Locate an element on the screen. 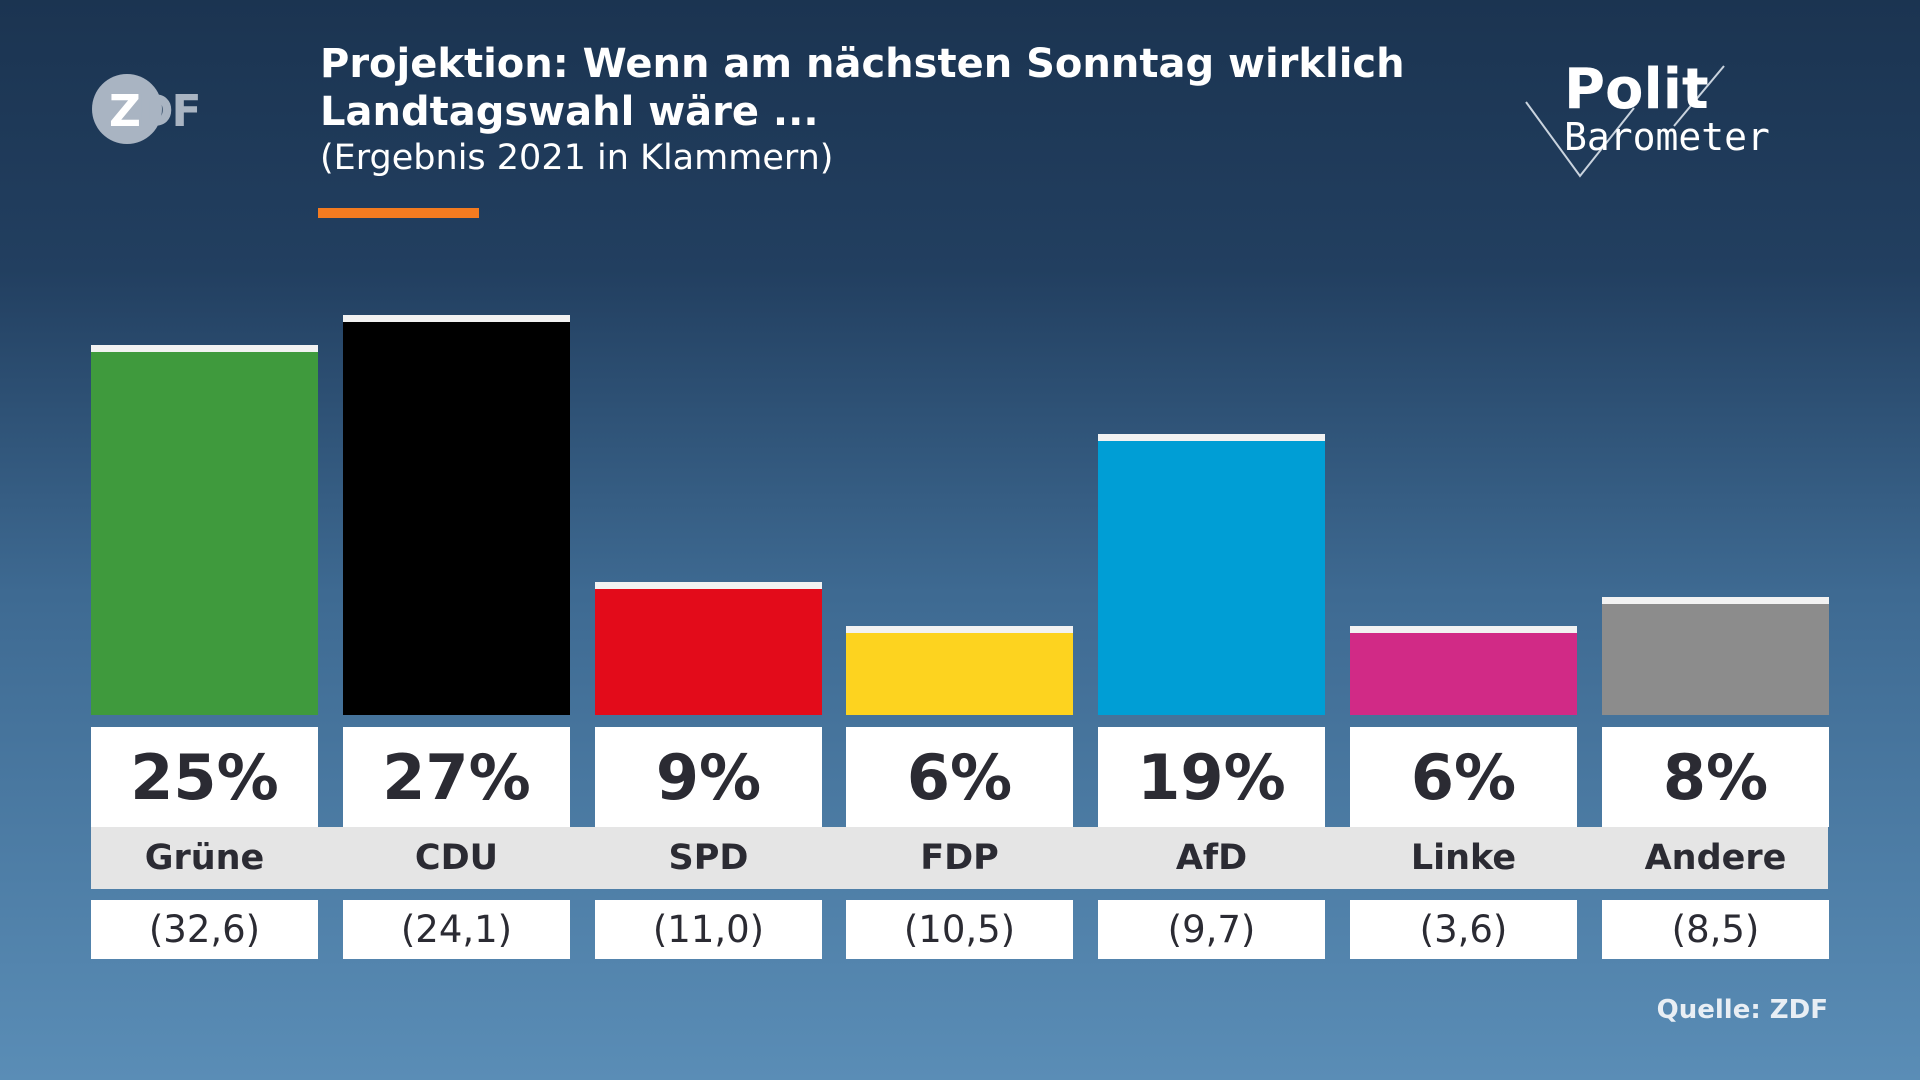 The height and width of the screenshot is (1080, 1920). politbarometer-logo: Polit Barometer is located at coordinates (1649, 117).